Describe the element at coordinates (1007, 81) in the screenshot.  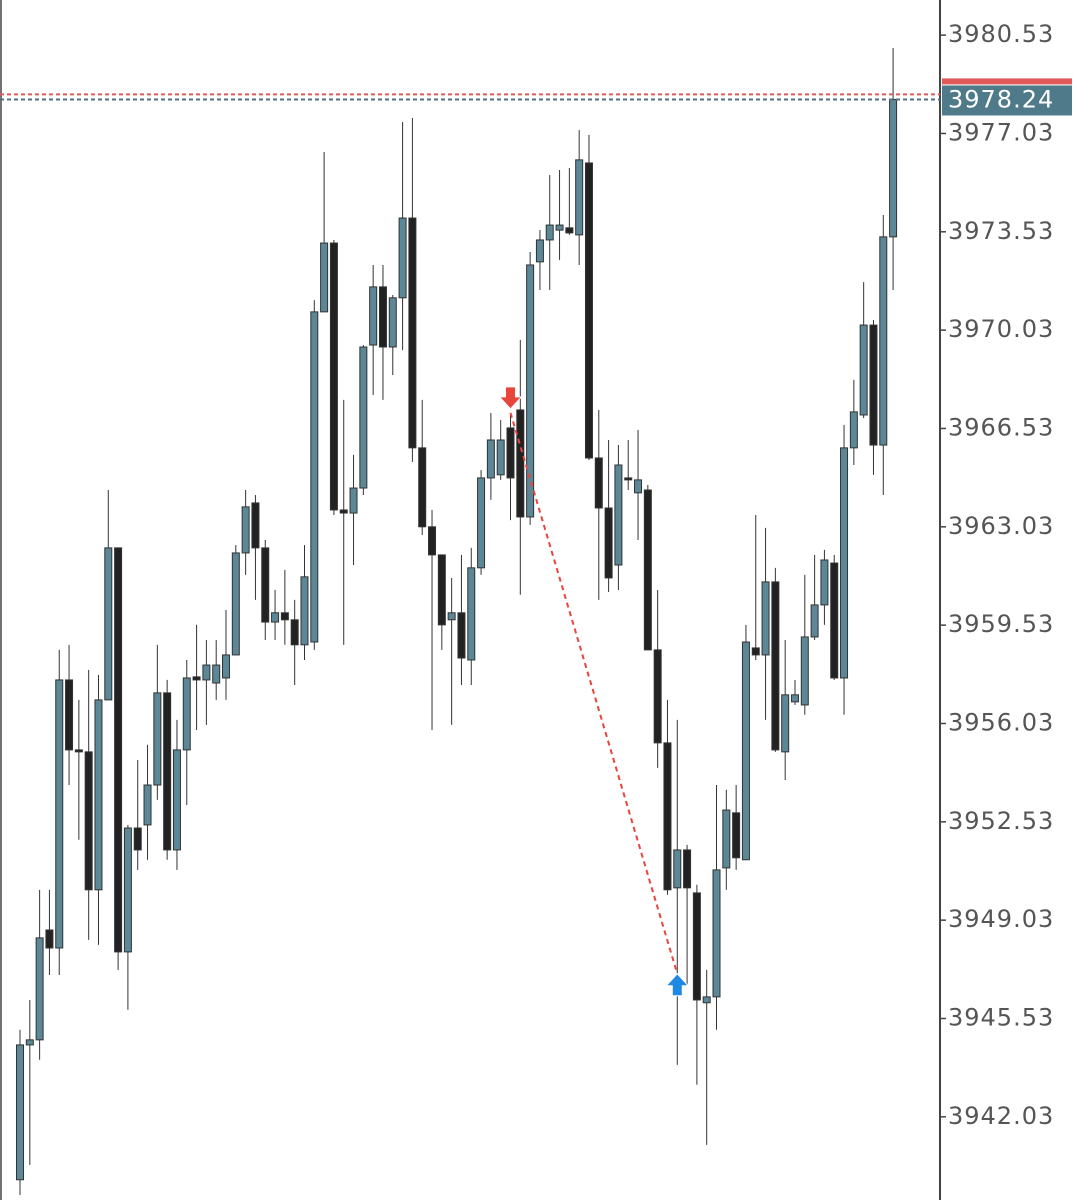
I see `ask-tag` at that location.